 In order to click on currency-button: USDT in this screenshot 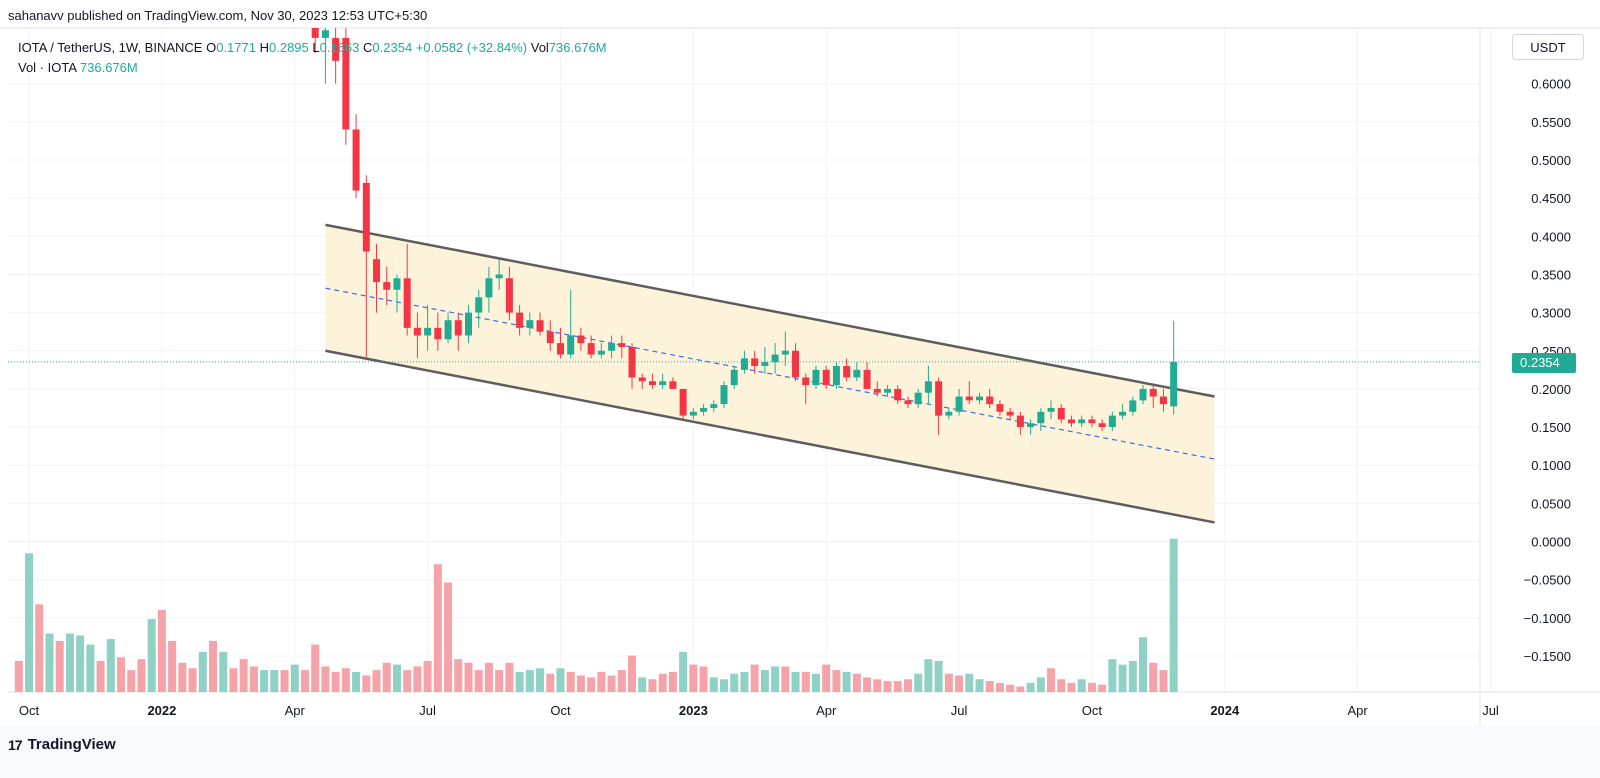, I will do `click(1548, 47)`.